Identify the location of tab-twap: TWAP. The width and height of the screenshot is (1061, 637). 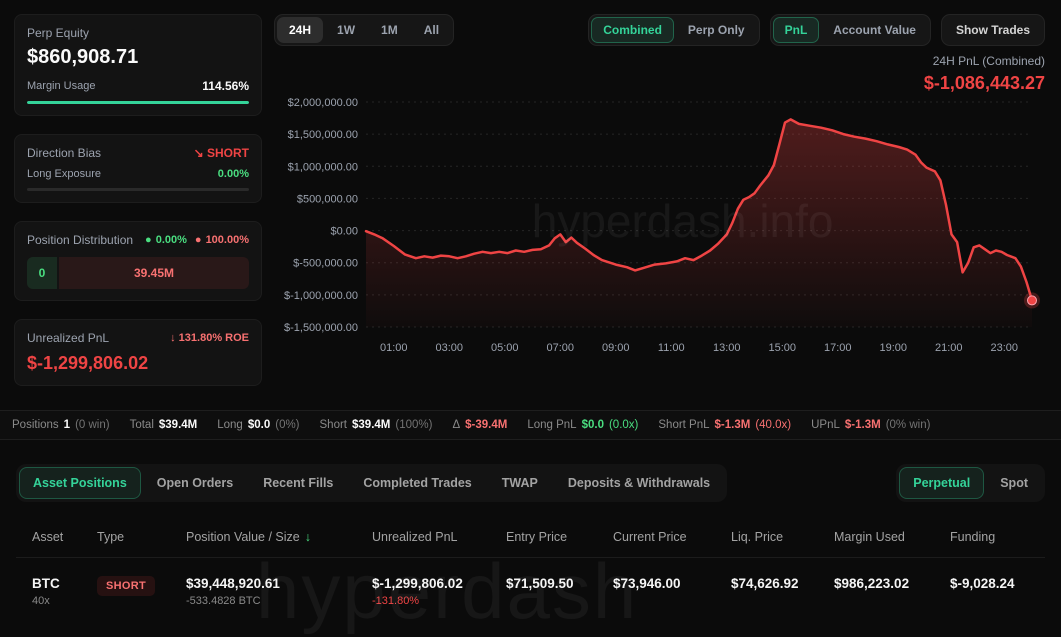
(520, 483).